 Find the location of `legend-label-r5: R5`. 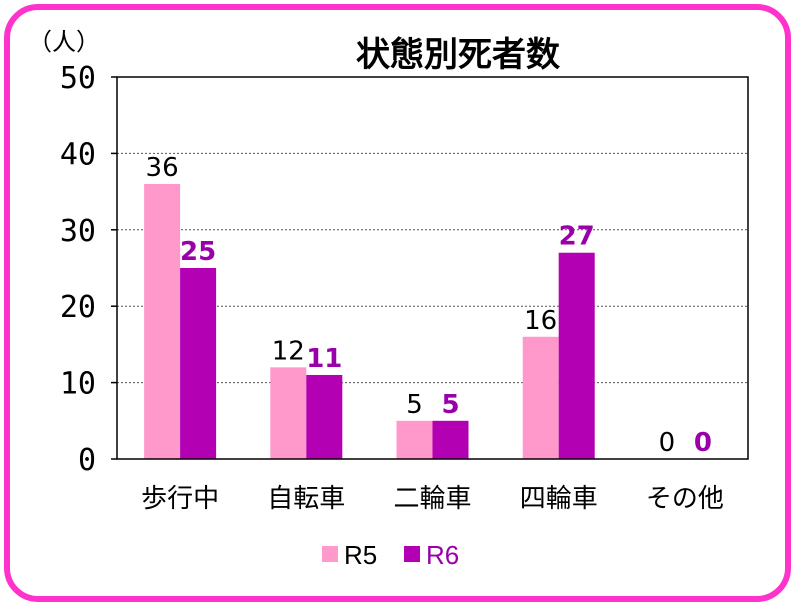

legend-label-r5: R5 is located at coordinates (360, 555).